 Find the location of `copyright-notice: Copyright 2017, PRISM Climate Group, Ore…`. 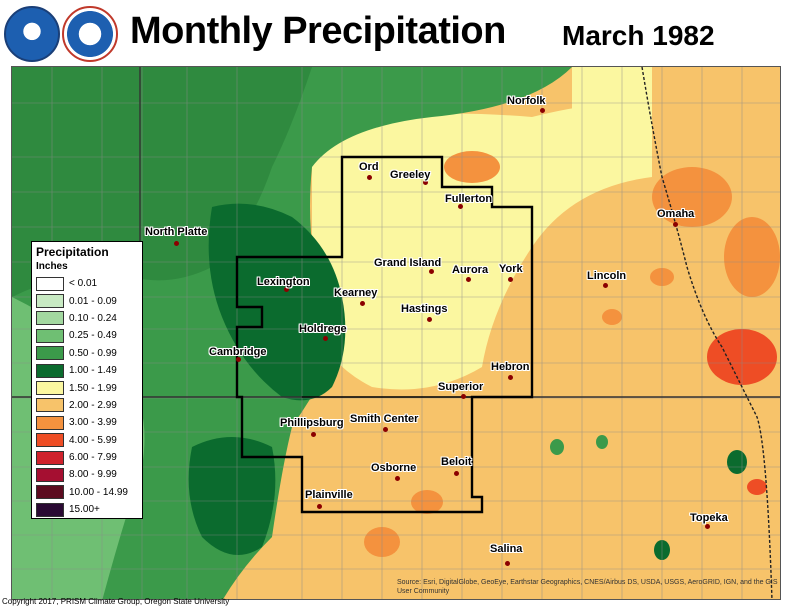

copyright-notice: Copyright 2017, PRISM Climate Group, Ore… is located at coordinates (116, 601).